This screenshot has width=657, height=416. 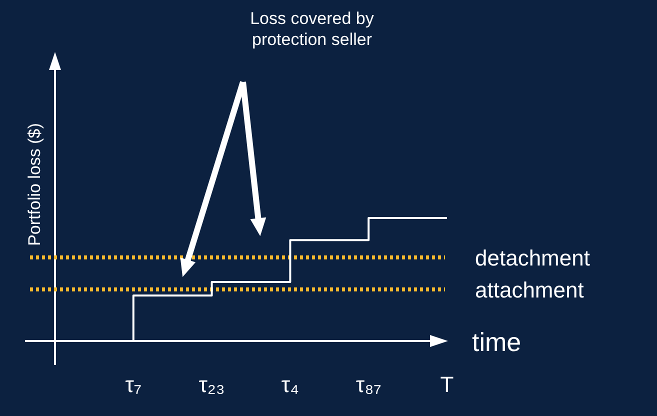 I want to click on y-axis-title: Portfolio loss ($), so click(x=34, y=184).